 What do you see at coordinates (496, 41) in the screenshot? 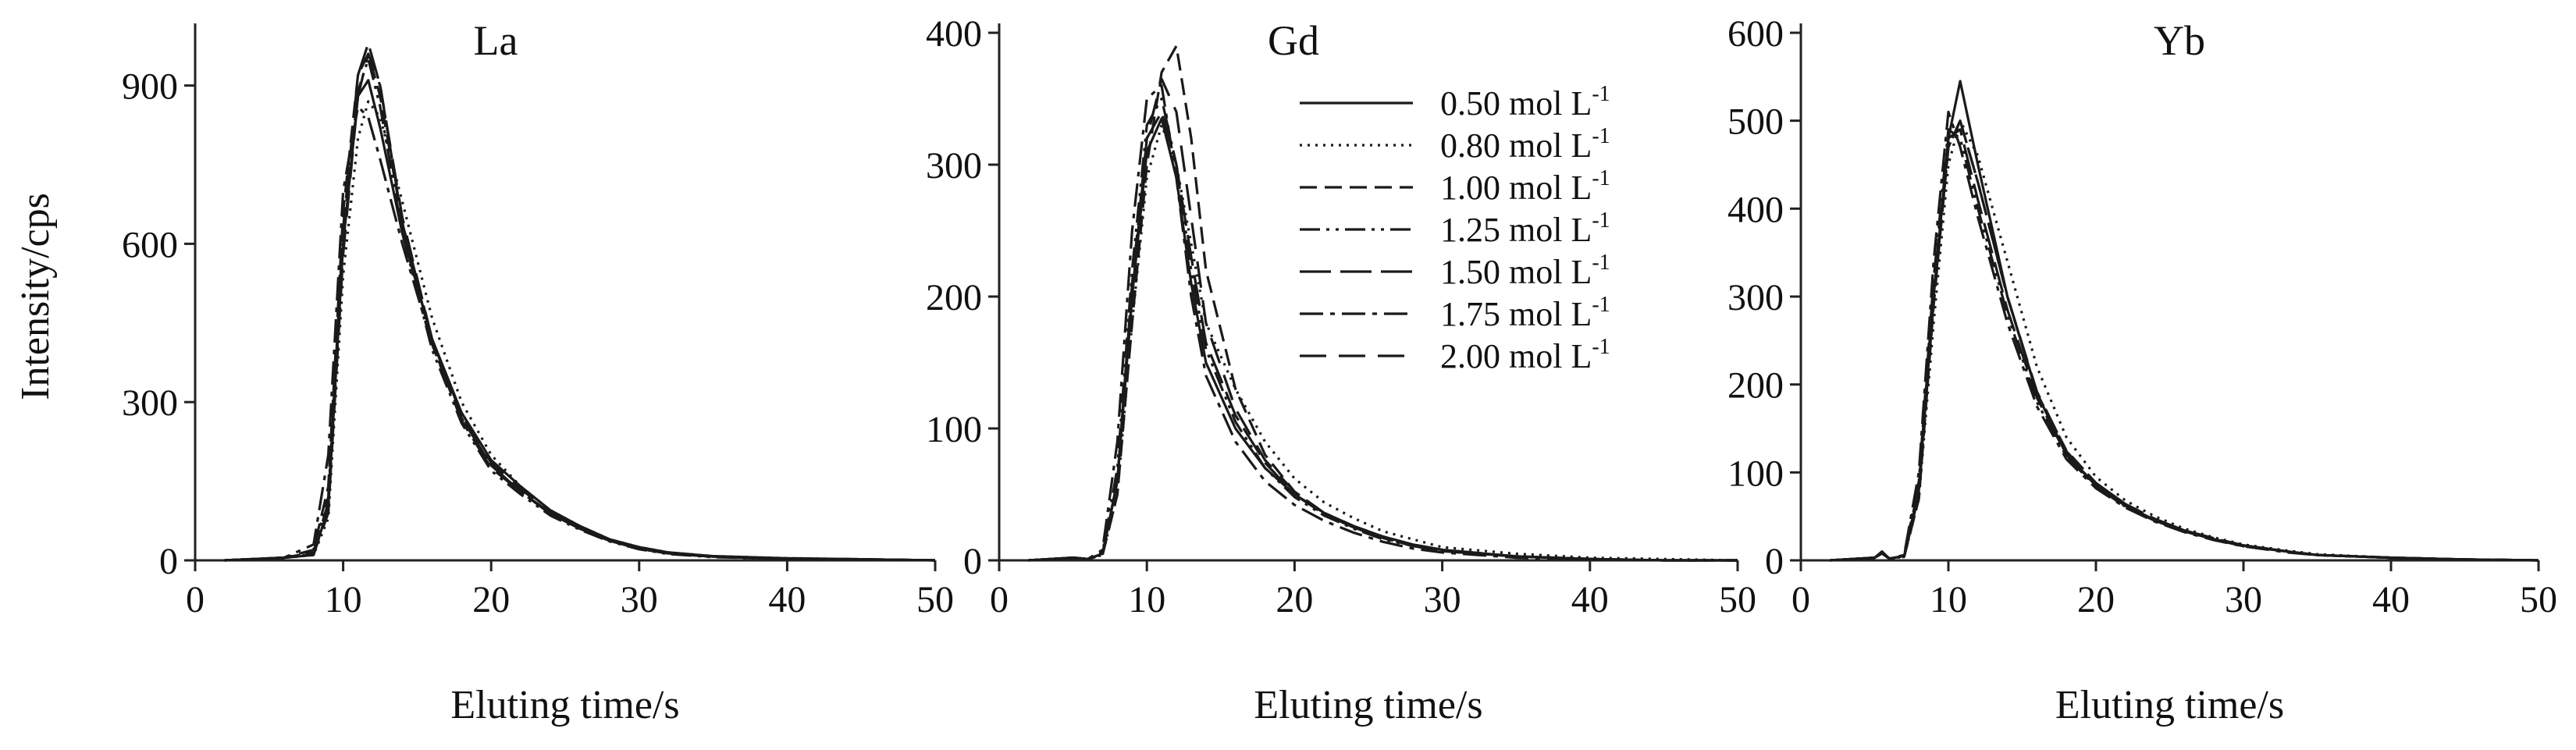
I see `panel-title: La` at bounding box center [496, 41].